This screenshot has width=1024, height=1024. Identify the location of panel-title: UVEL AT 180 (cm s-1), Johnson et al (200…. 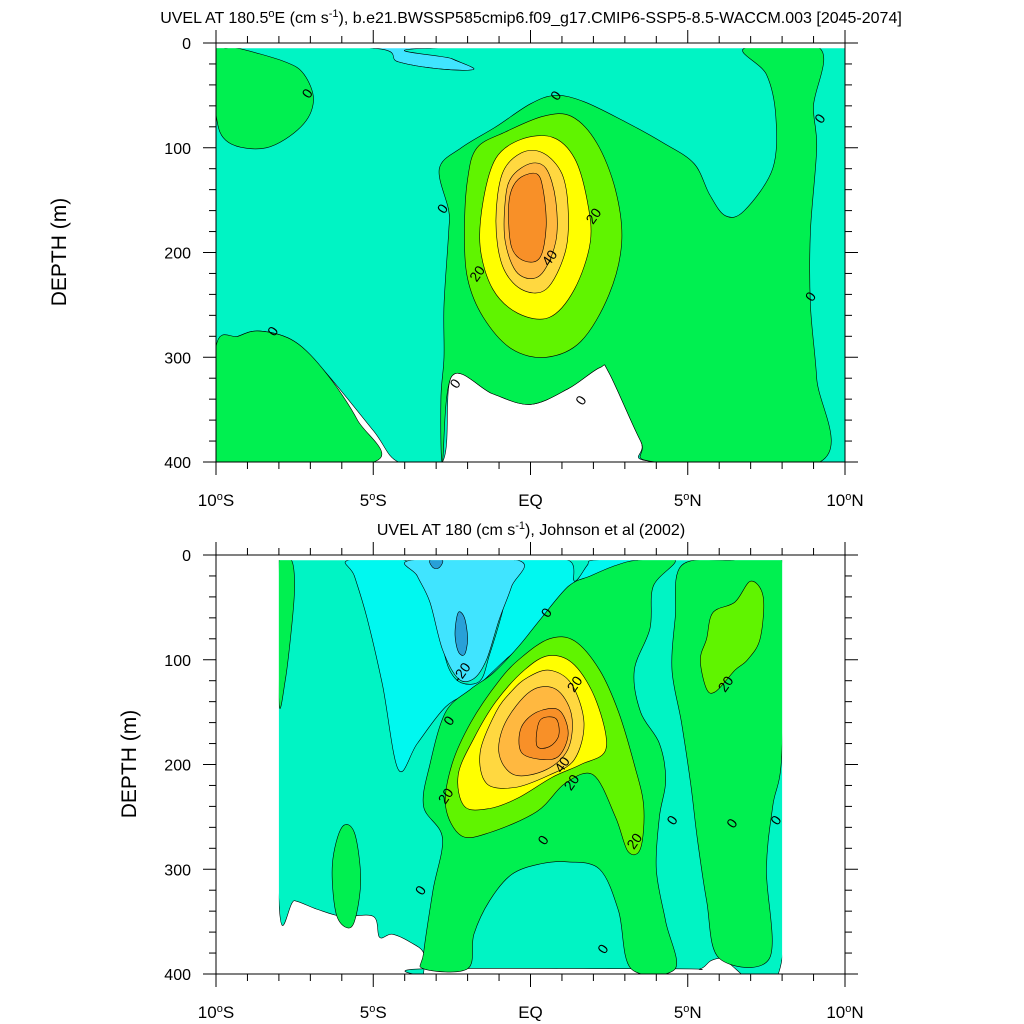
(531, 529).